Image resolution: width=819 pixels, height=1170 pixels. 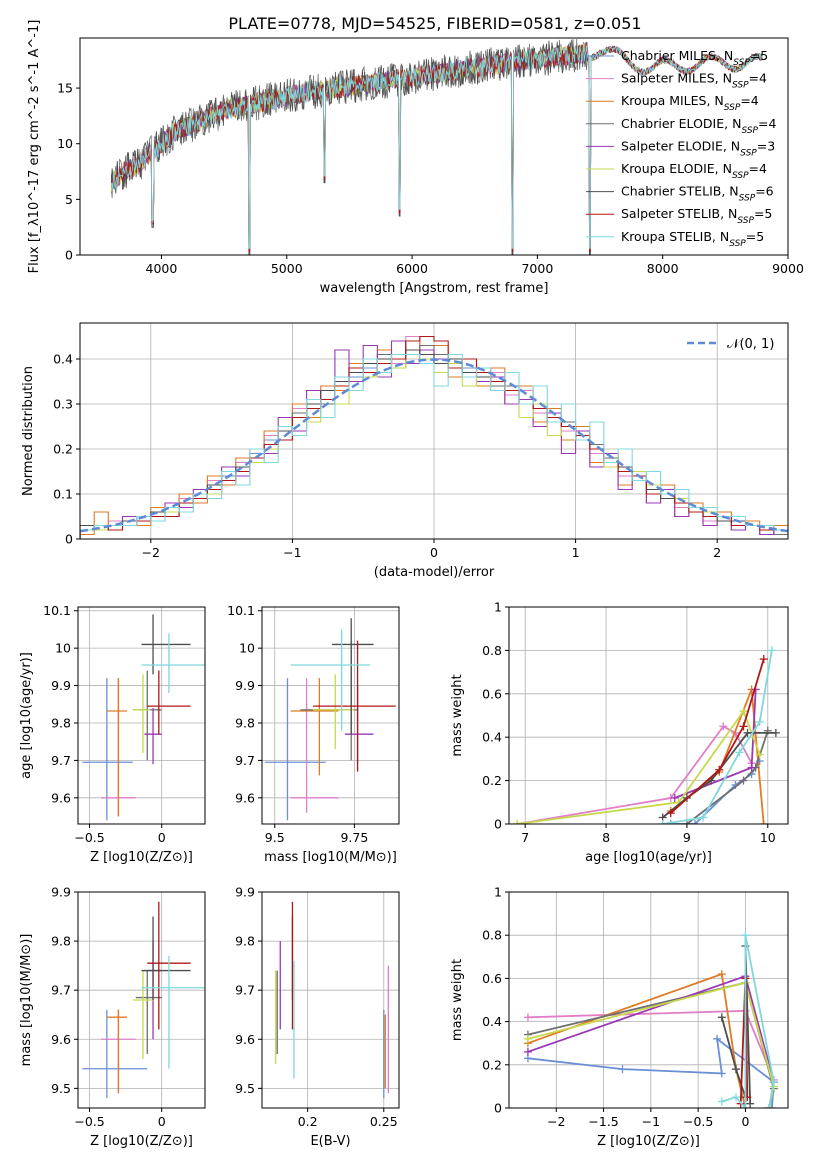 What do you see at coordinates (57, 610) in the screenshot?
I see `y-tick-label: 10.1` at bounding box center [57, 610].